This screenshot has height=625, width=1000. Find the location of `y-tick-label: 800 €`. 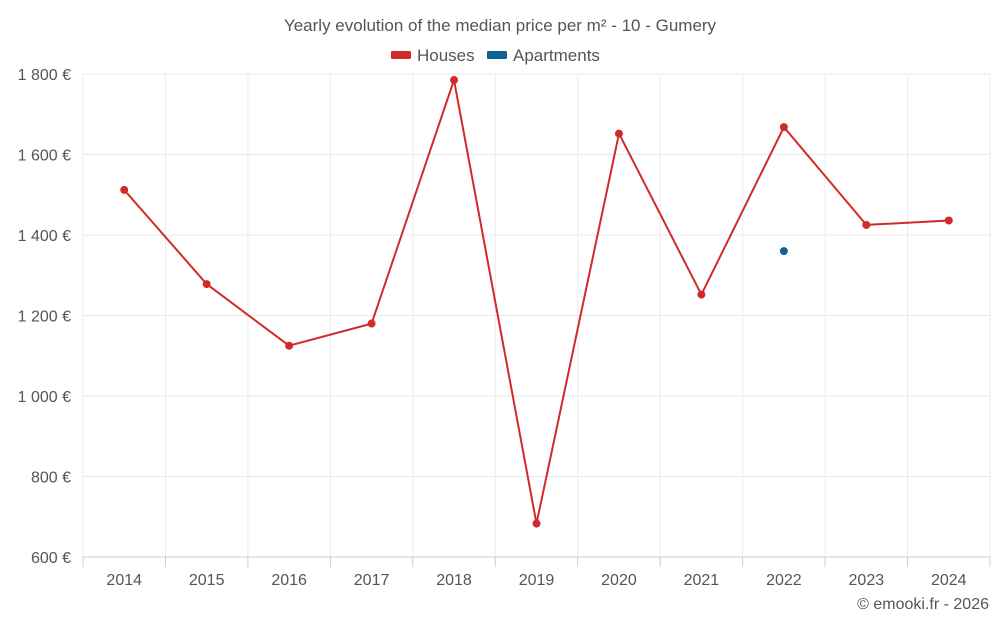

y-tick-label: 800 € is located at coordinates (51, 478).